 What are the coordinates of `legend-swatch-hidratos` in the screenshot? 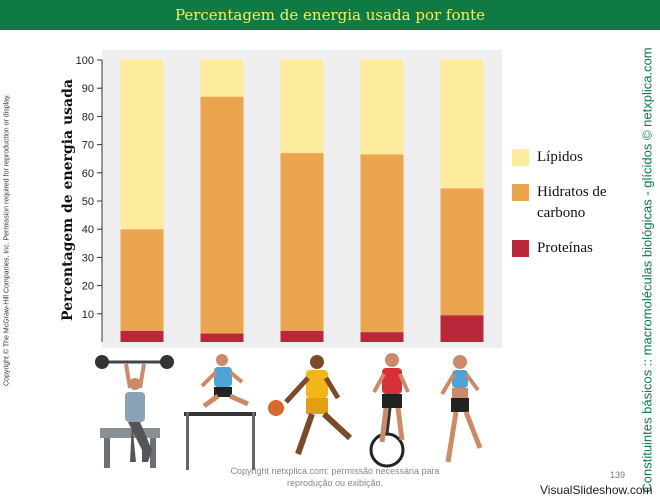 It's located at (520, 192).